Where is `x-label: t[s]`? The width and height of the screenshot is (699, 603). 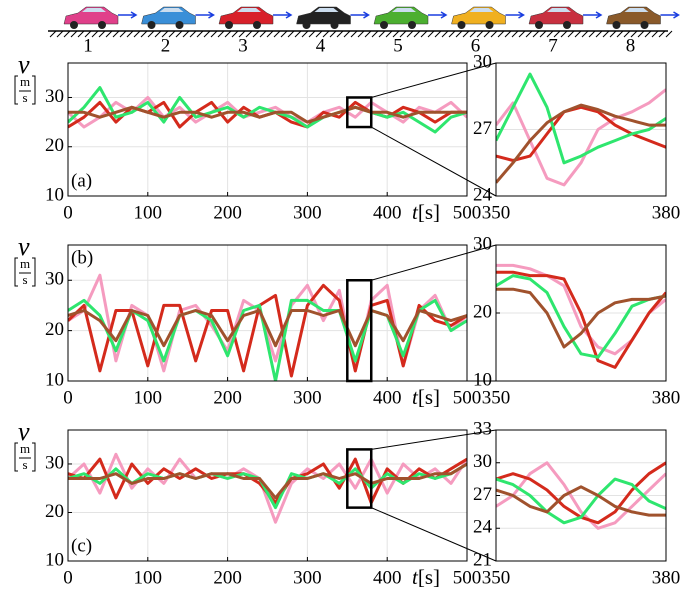 x-label: t[s] is located at coordinates (426, 577).